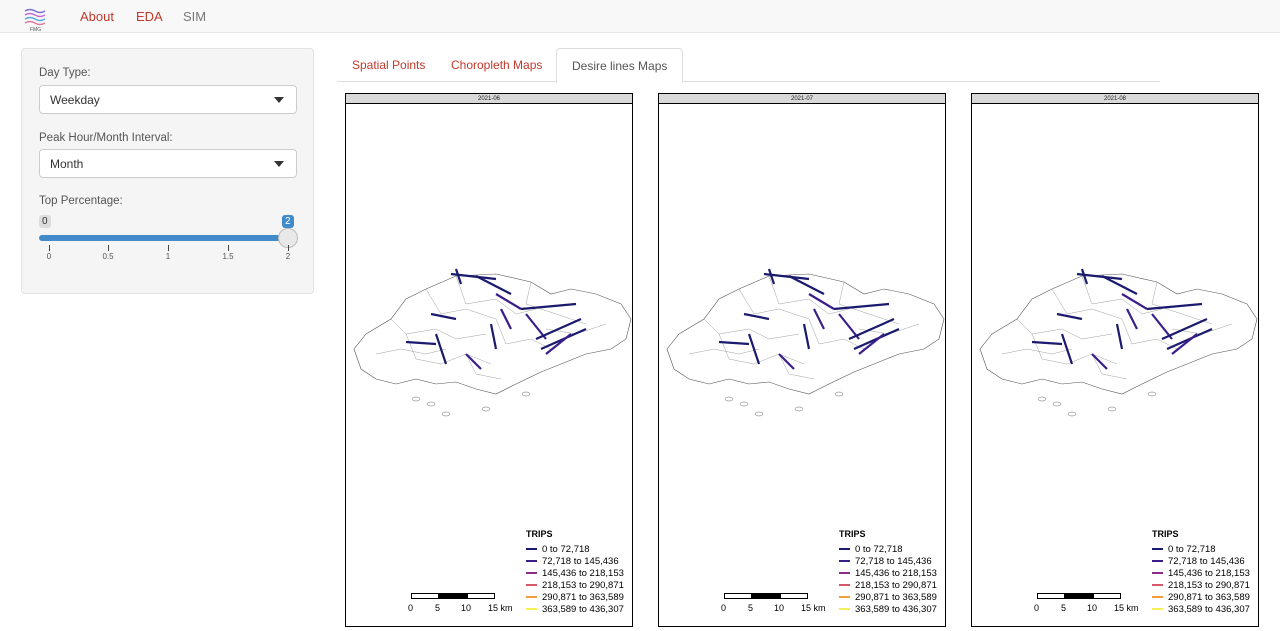 This screenshot has height=631, width=1280. What do you see at coordinates (35, 19) in the screenshot?
I see `waves-logo-icon: FMG` at bounding box center [35, 19].